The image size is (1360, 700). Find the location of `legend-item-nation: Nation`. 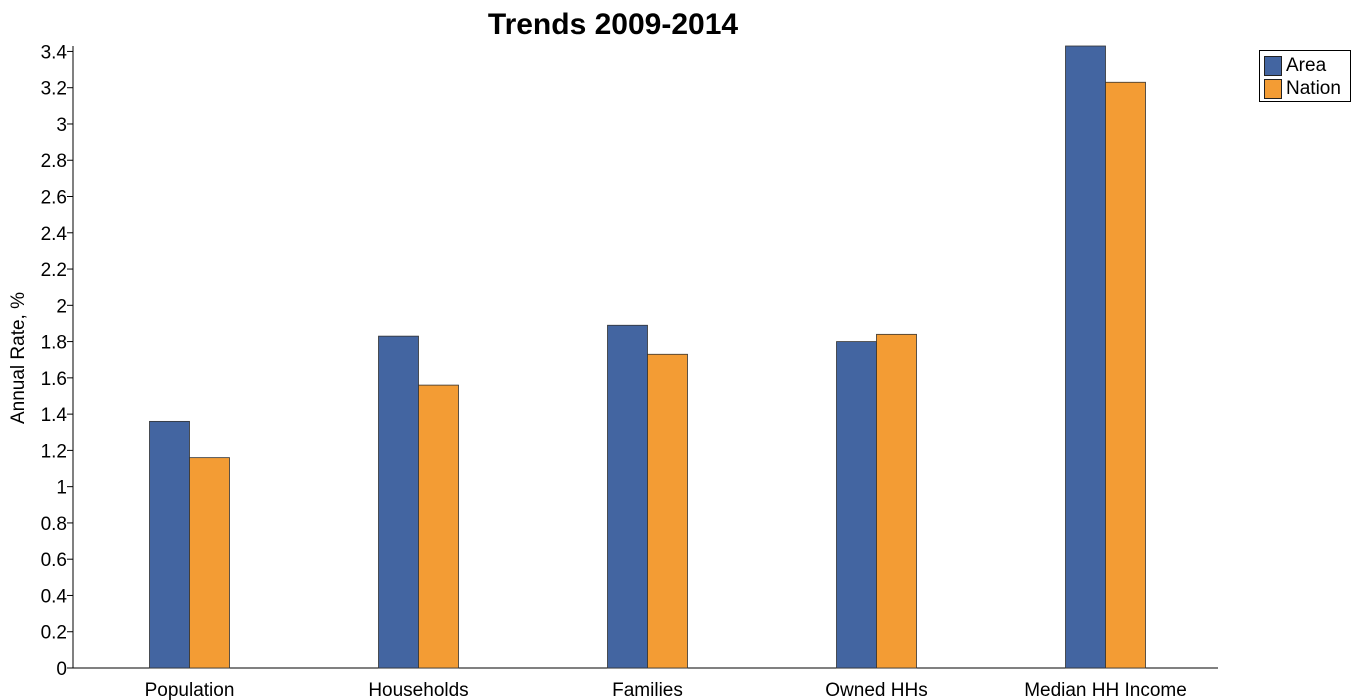

legend-item-nation: Nation is located at coordinates (1302, 89).